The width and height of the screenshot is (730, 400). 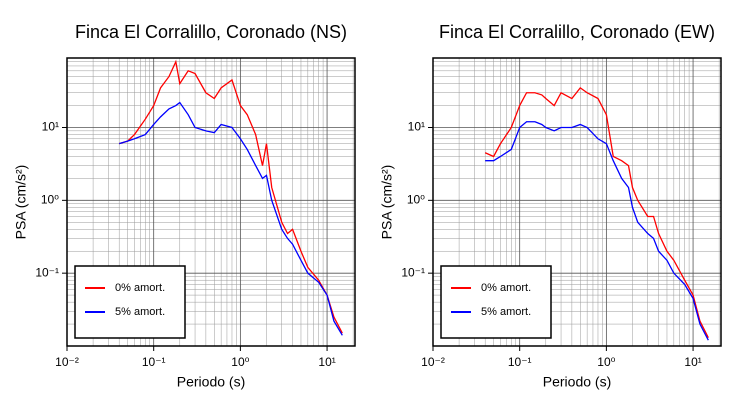 What do you see at coordinates (211, 32) in the screenshot?
I see `chart-title: Finca El Corralillo, Coronado (NS)` at bounding box center [211, 32].